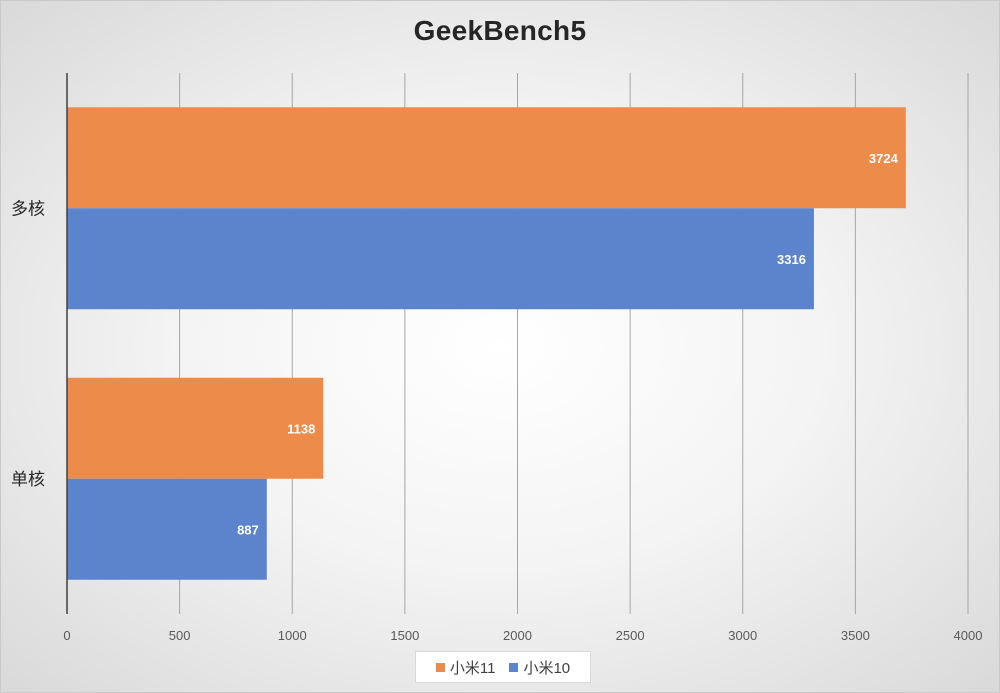  Describe the element at coordinates (28, 479) in the screenshot. I see `y-category-label: 单核` at that location.